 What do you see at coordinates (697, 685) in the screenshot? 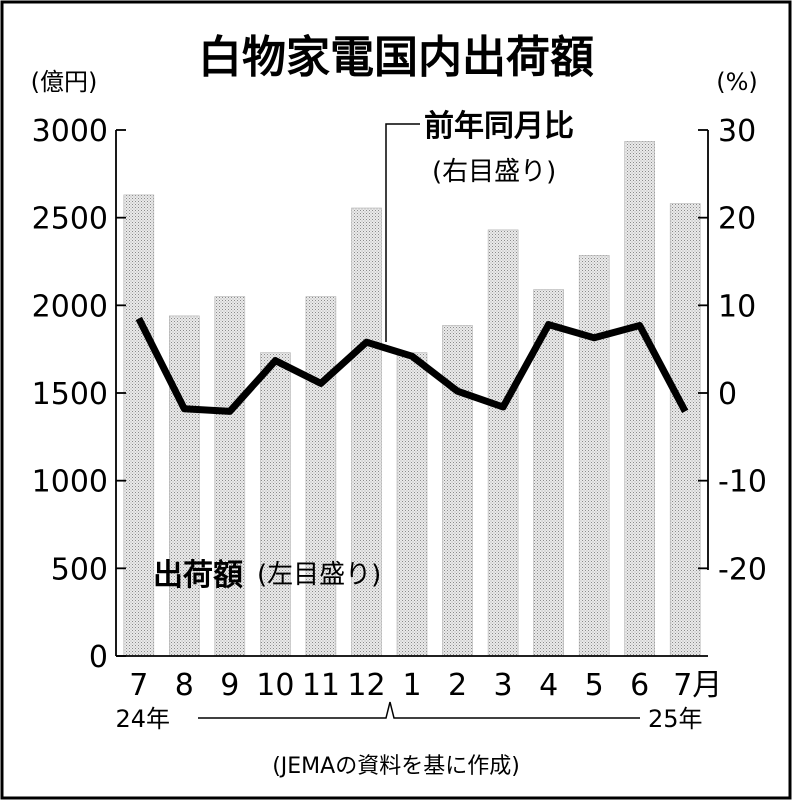
I see `x-tick-label: 7月` at bounding box center [697, 685].